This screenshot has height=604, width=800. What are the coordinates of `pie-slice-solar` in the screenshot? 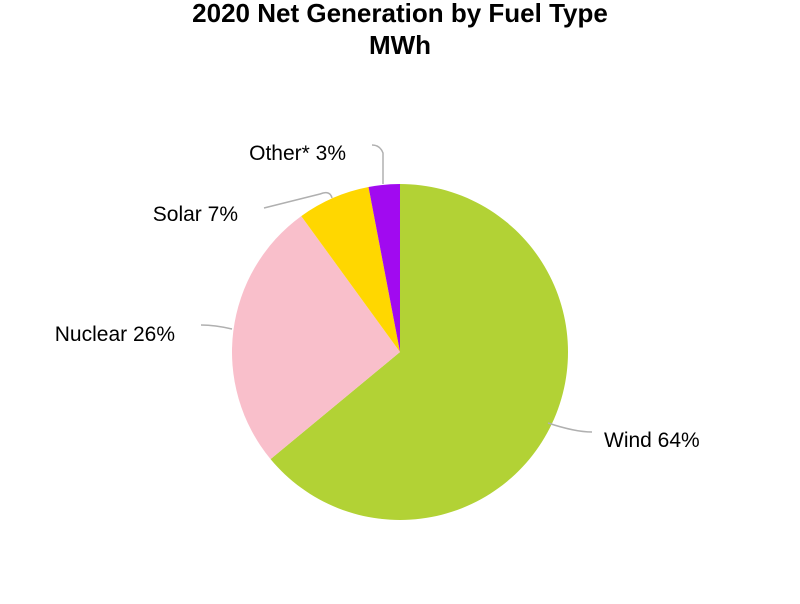 It's located at (350, 269).